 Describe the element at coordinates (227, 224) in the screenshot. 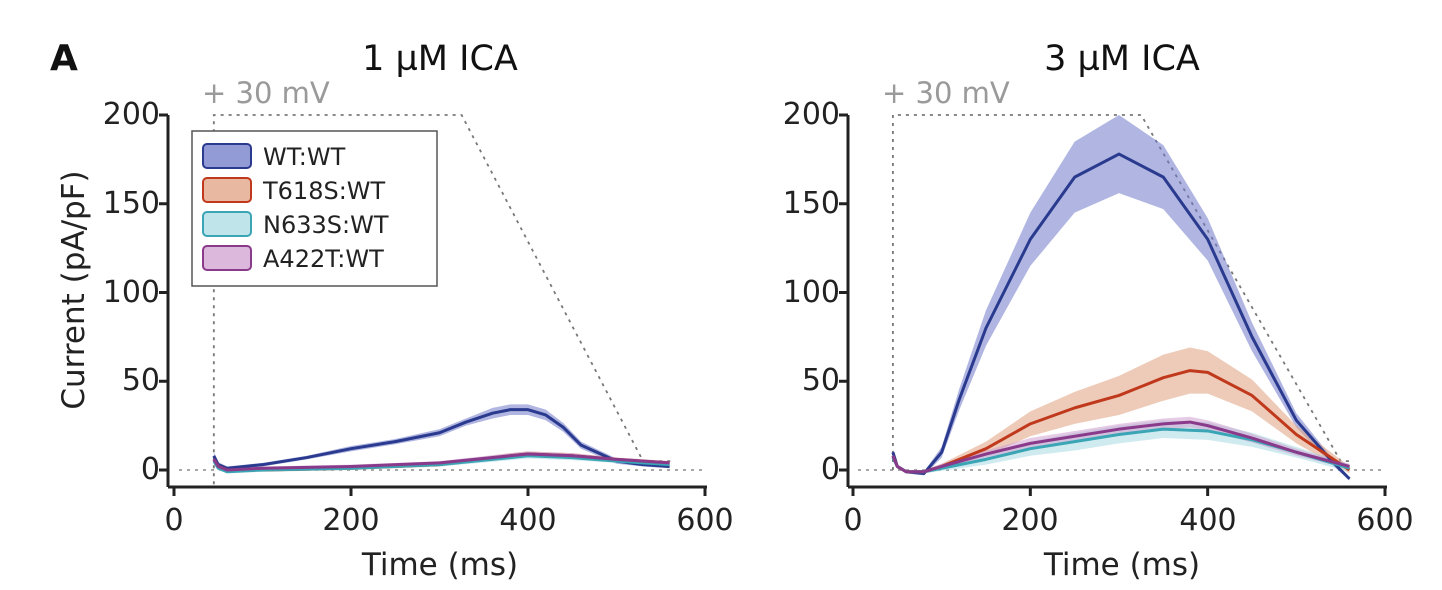

I see `legend-swatch-n633s-wt` at that location.